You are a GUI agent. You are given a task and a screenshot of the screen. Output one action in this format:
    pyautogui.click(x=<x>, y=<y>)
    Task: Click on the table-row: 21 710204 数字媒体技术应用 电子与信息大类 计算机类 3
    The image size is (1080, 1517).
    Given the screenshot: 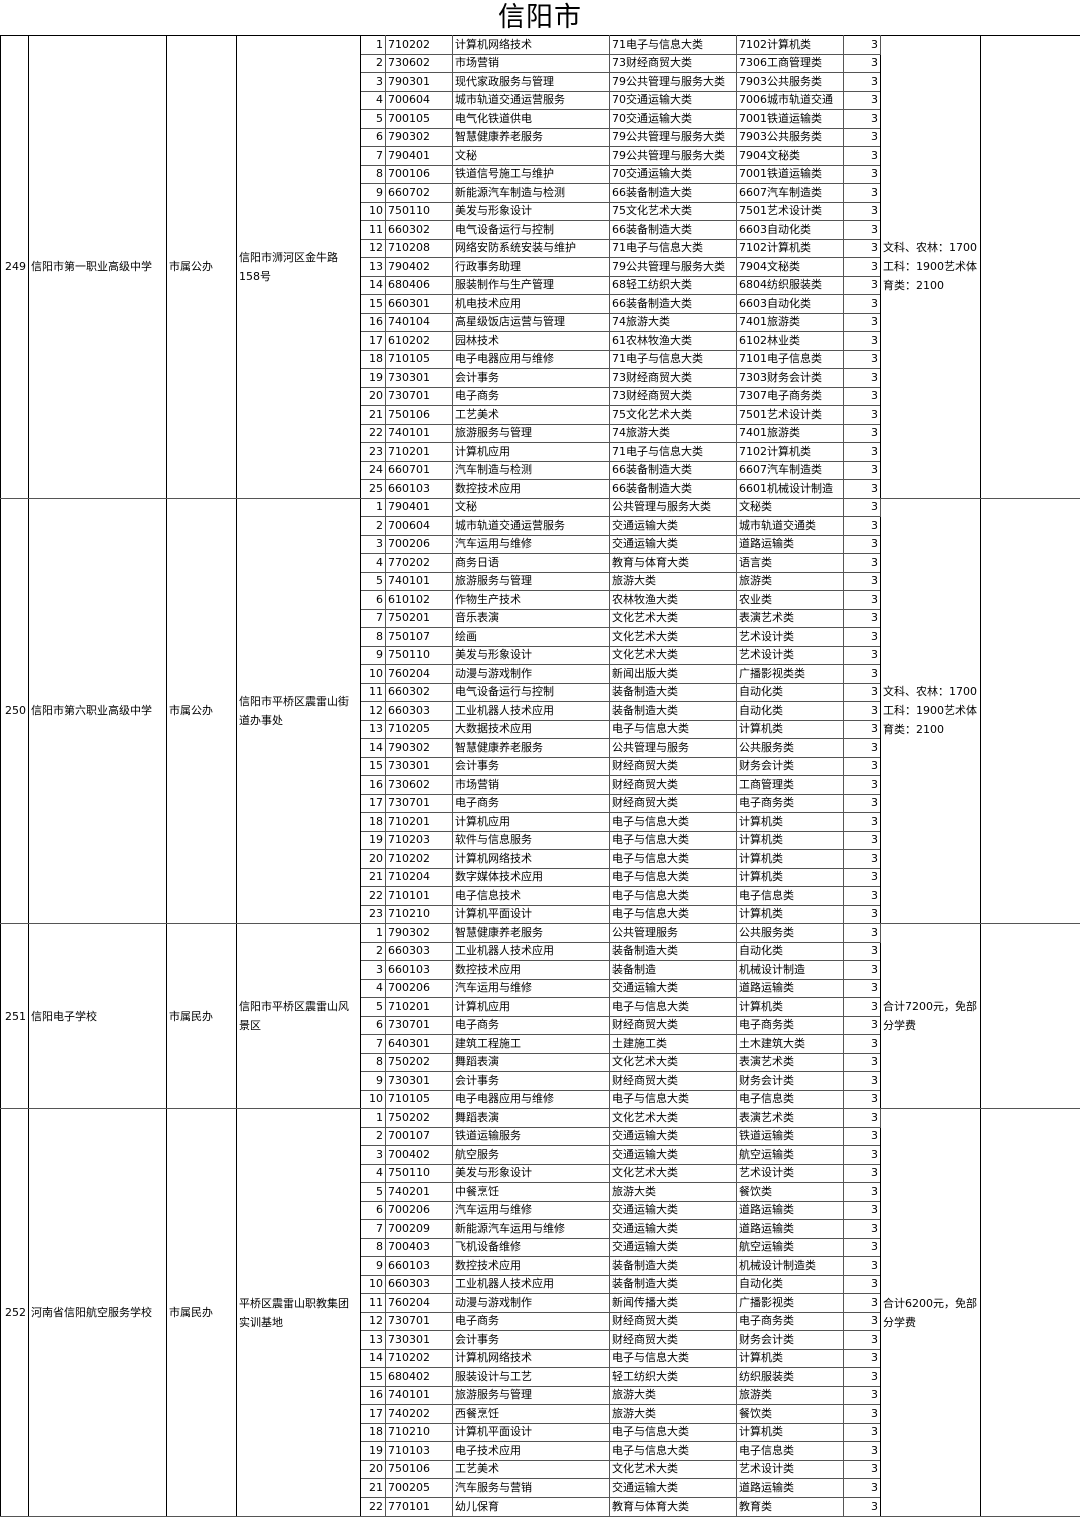 What is the action you would take?
    pyautogui.click(x=540, y=877)
    